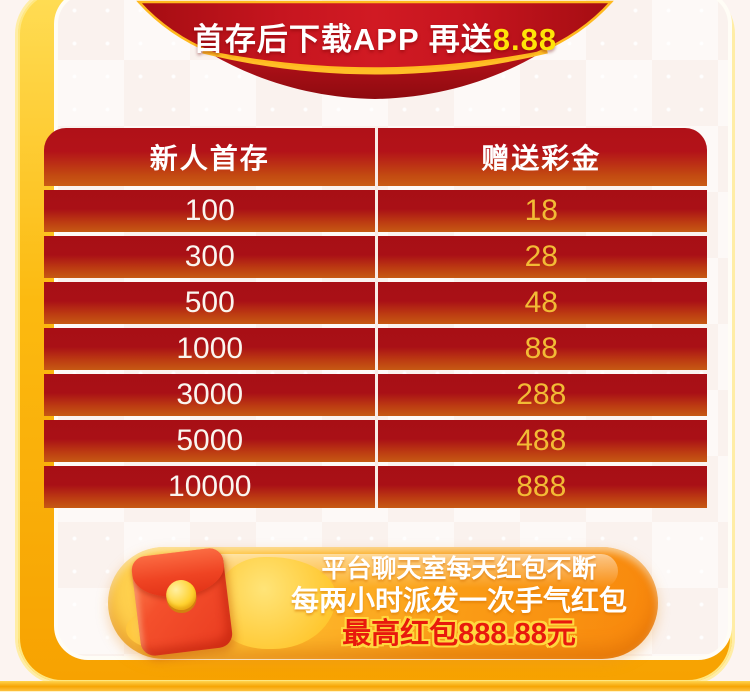  I want to click on top-ribbon-banner: 首存后下载APP 再送8.88, so click(375, 51).